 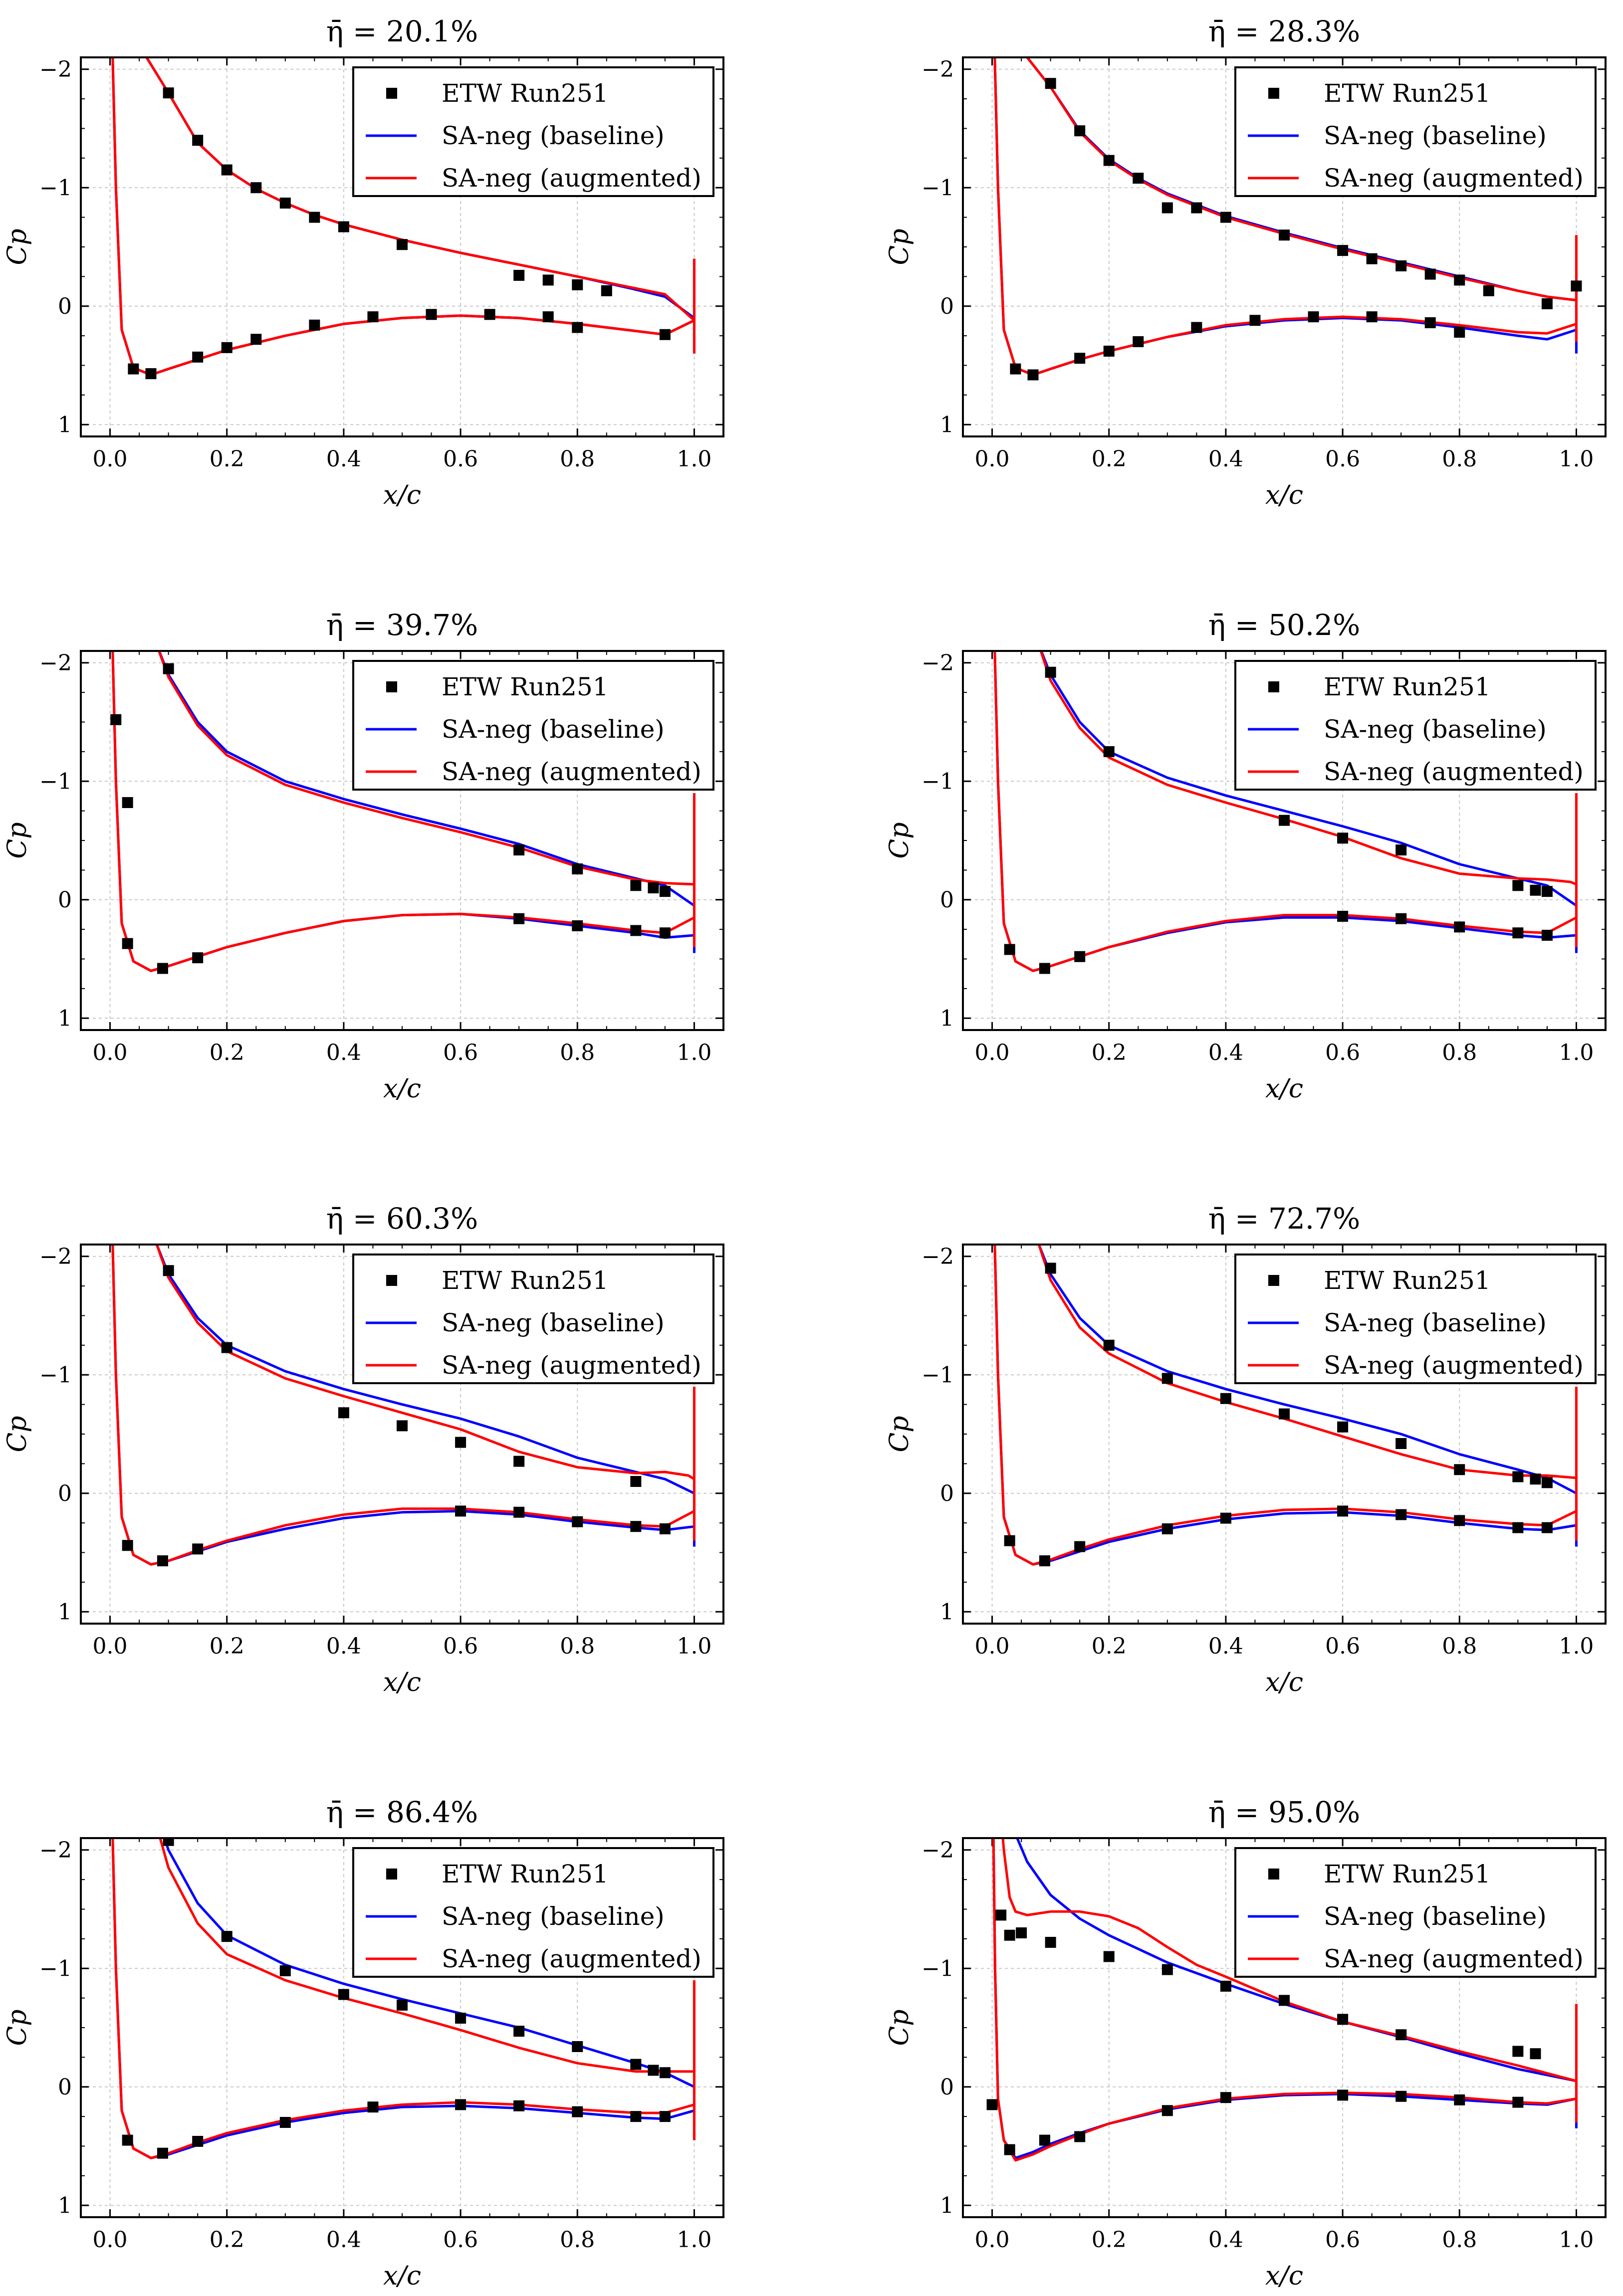 I want to click on y-tick-label: −1, so click(x=55, y=1375).